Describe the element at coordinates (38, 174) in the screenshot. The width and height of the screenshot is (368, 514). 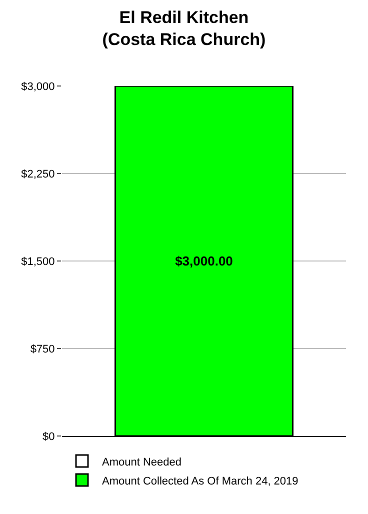
I see `y-tick-label: $2,250` at that location.